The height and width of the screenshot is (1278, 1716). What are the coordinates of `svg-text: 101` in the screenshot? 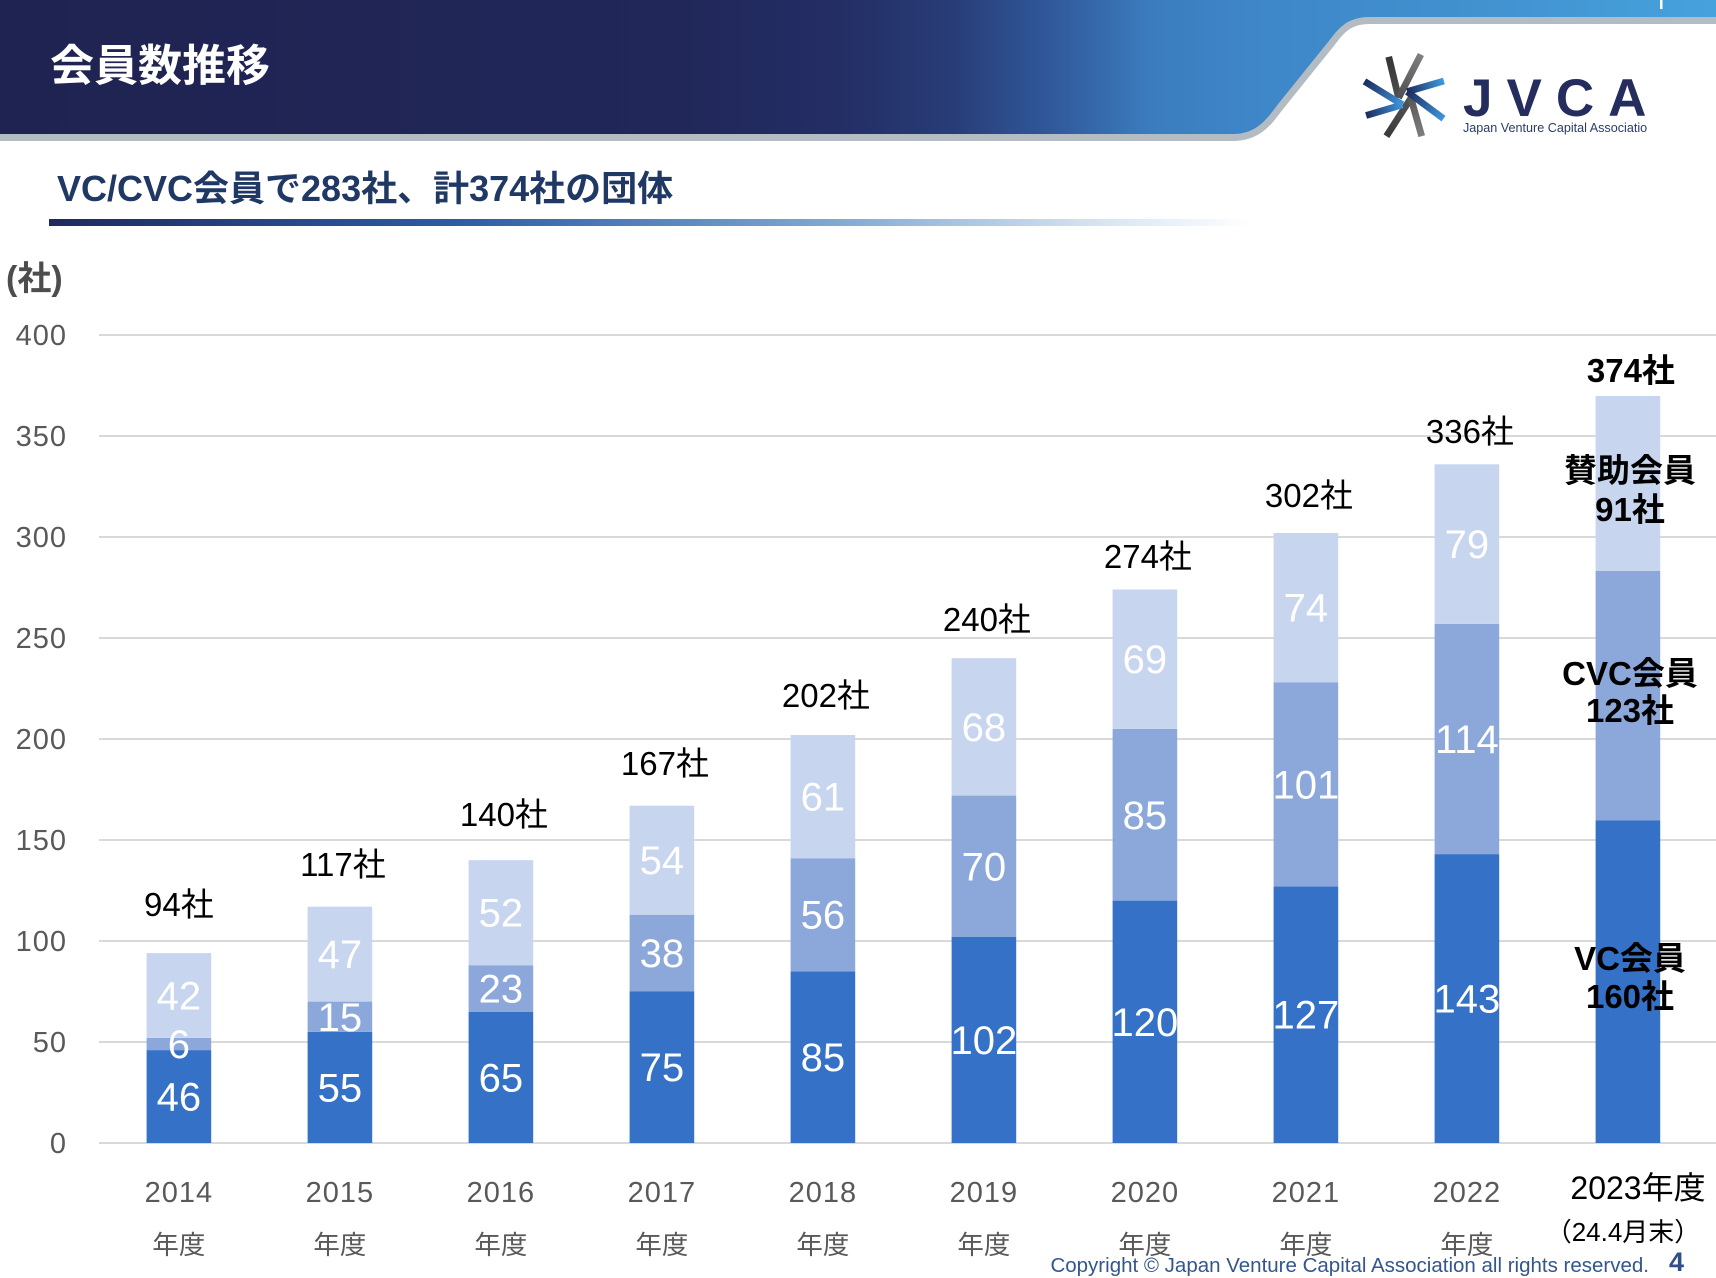 It's located at (1306, 786).